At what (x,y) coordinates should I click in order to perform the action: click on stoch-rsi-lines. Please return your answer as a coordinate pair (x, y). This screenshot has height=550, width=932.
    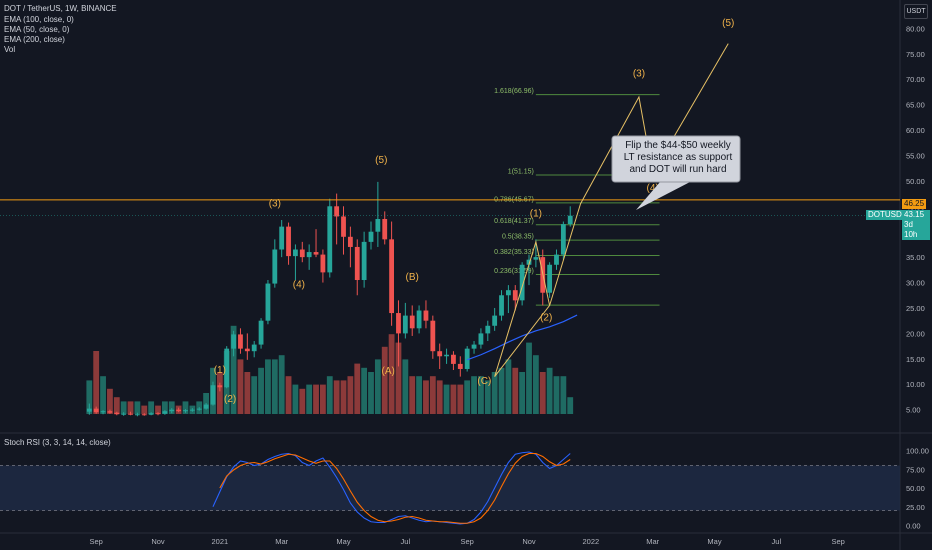
    Looking at the image, I should click on (391, 488).